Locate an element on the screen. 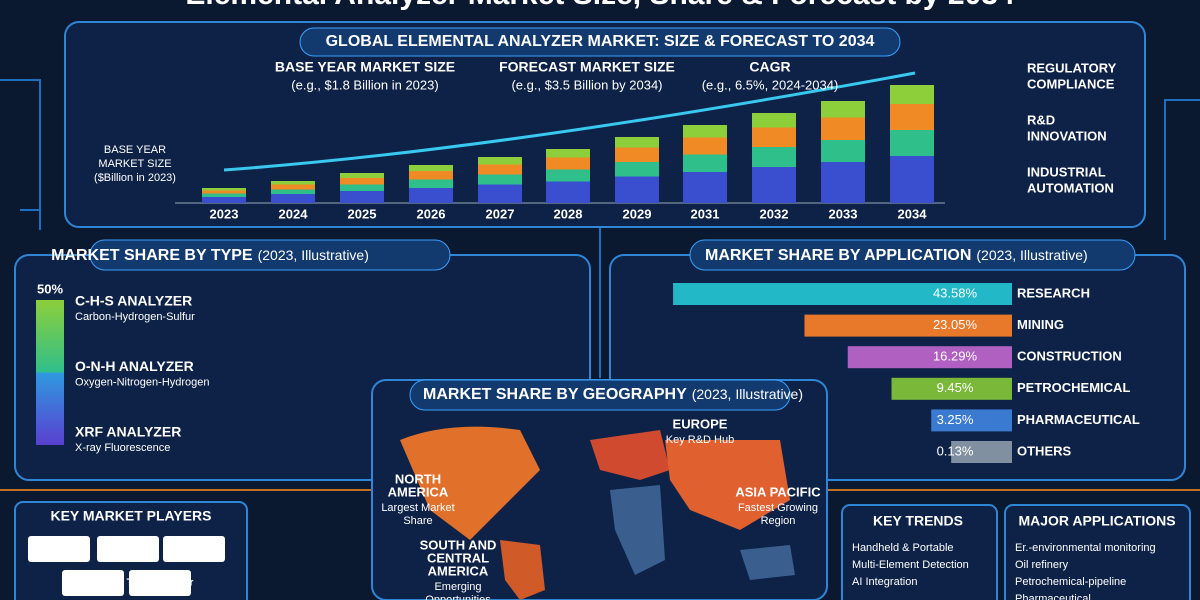 Image resolution: width=1200 pixels, height=600 pixels. application-name: PHARMACEUTICAL is located at coordinates (1078, 419).